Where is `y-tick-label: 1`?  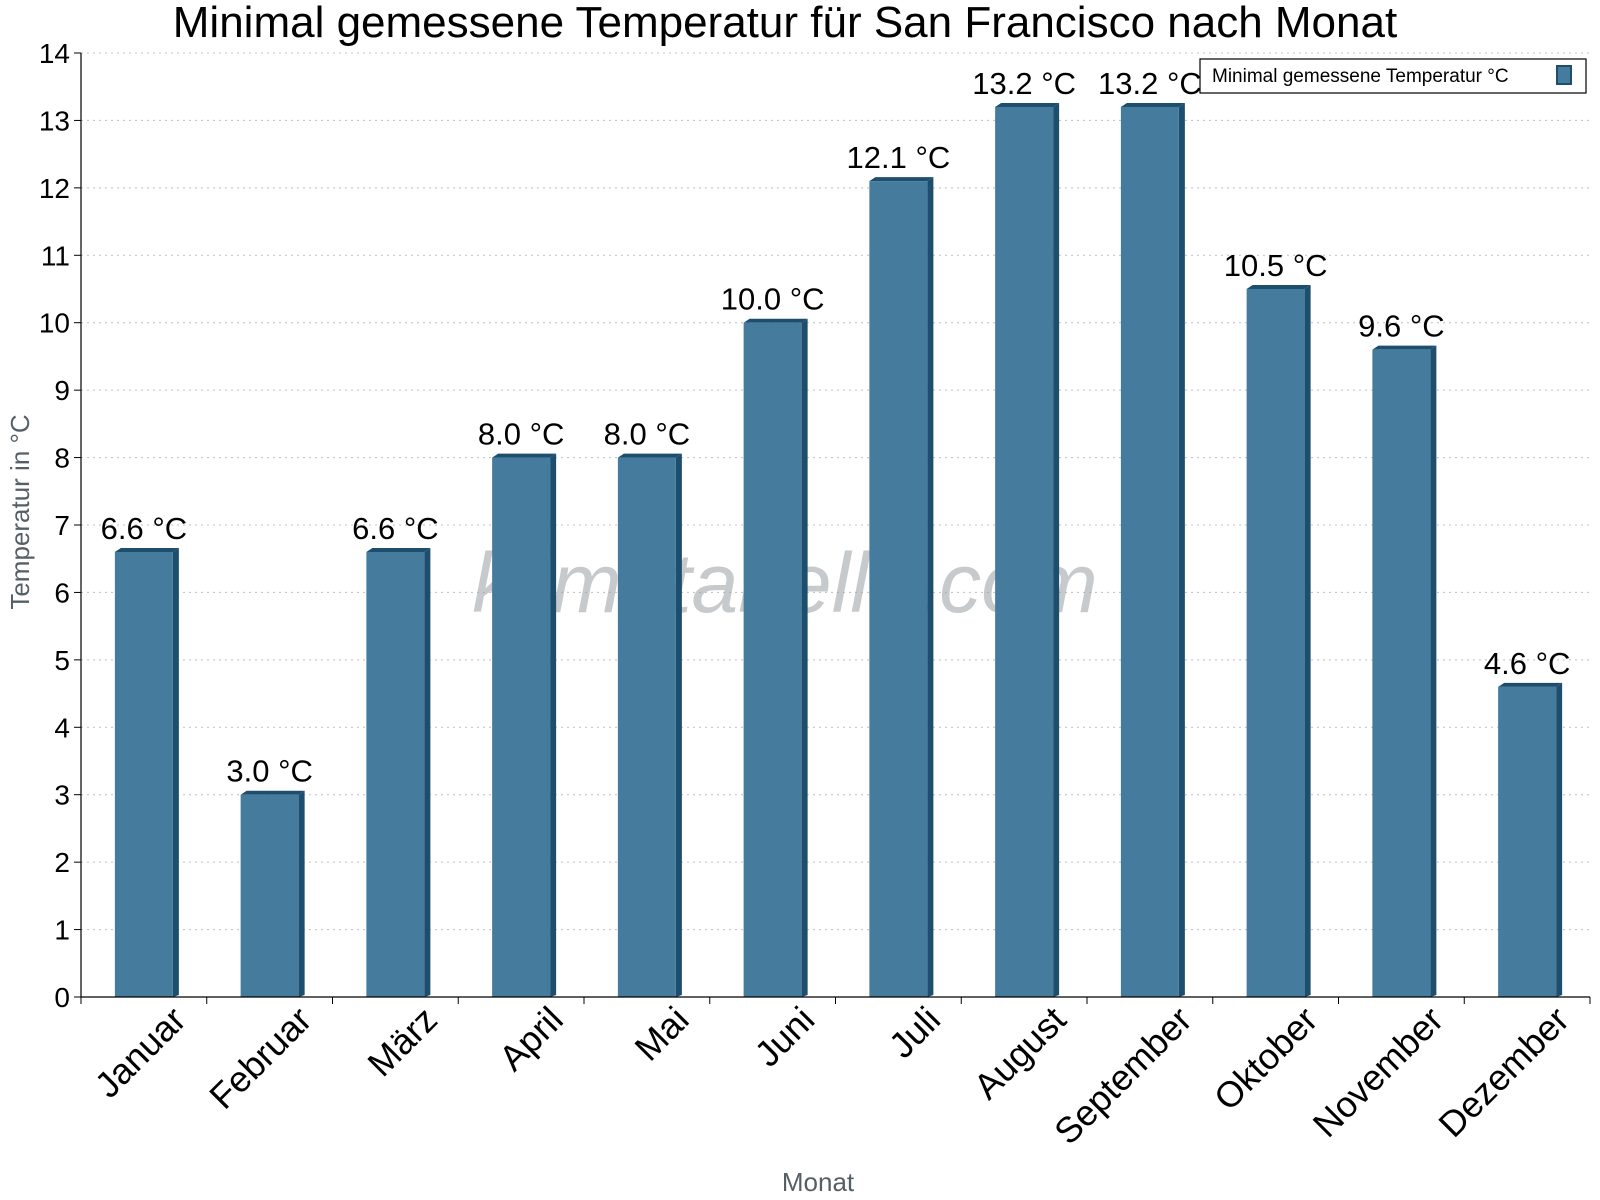
y-tick-label: 1 is located at coordinates (62, 930).